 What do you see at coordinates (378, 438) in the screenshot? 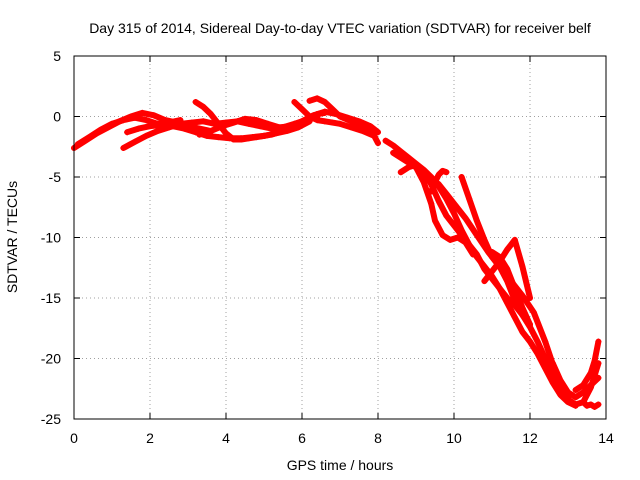
I see `x-tick-label: 8` at bounding box center [378, 438].